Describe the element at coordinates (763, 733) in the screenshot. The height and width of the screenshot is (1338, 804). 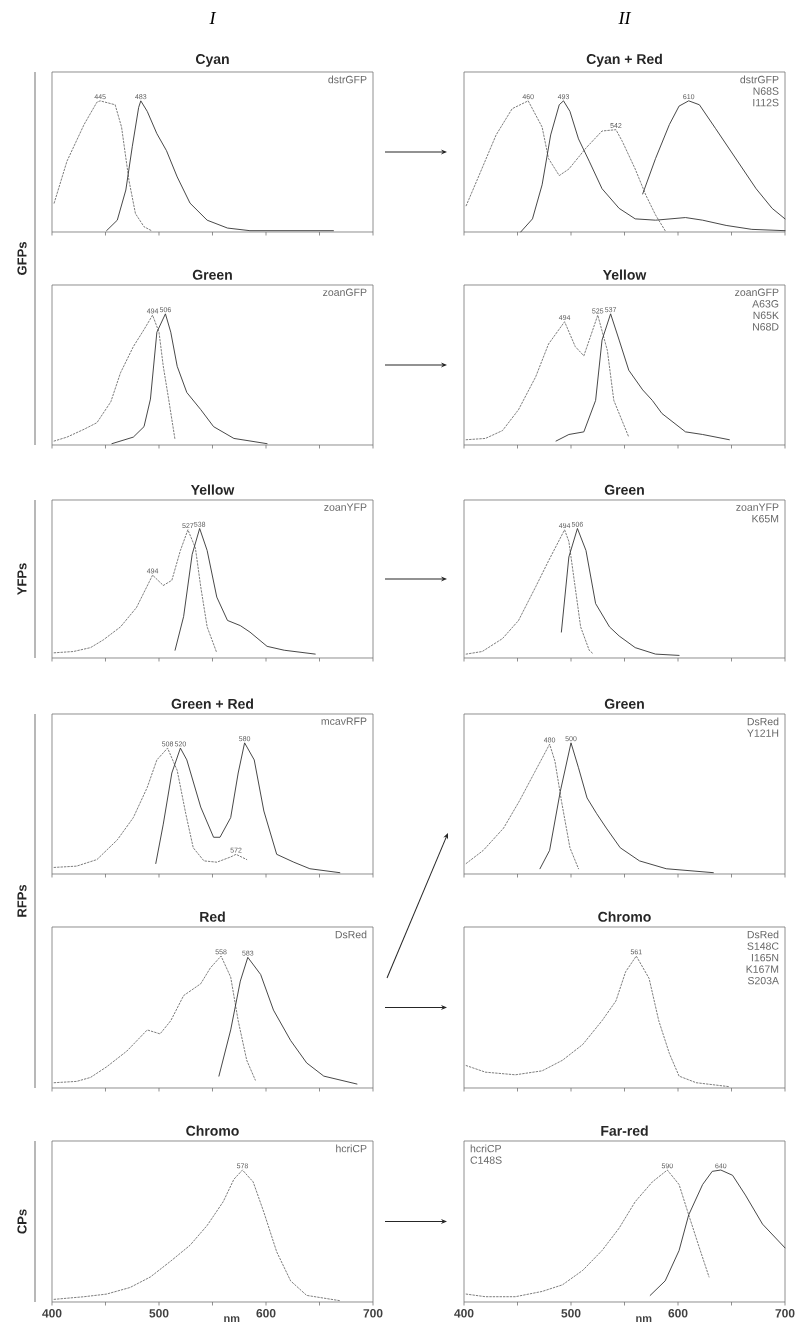
I see `text: Y121H` at that location.